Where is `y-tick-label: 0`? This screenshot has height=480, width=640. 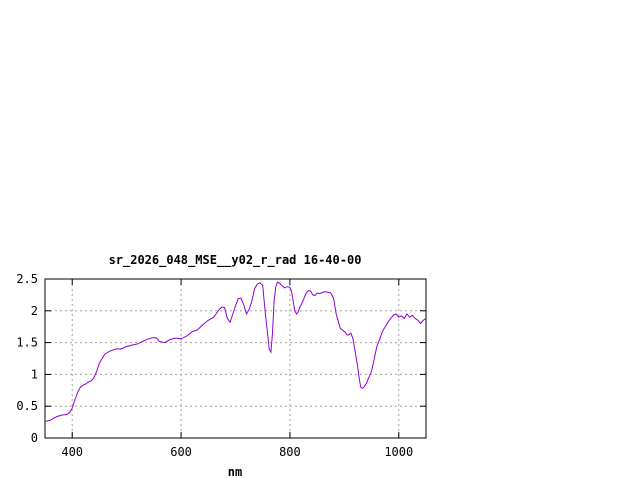 y-tick-label: 0 is located at coordinates (34, 438).